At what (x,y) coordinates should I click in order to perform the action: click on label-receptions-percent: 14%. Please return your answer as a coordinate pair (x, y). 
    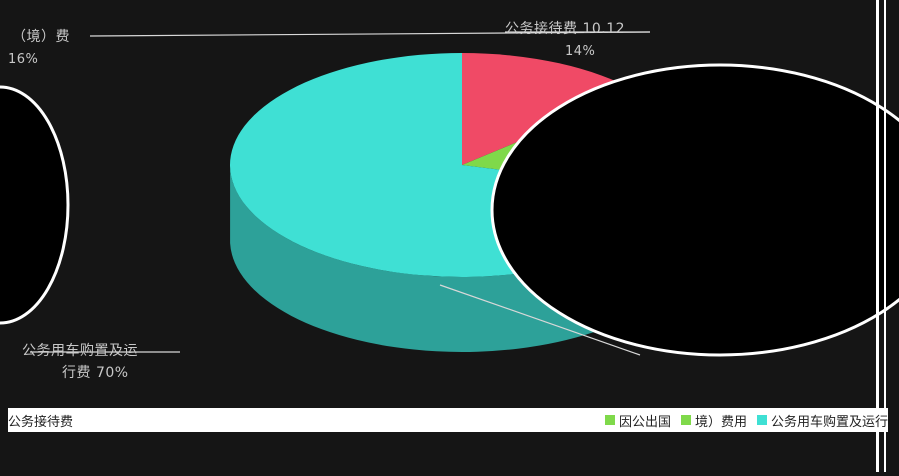
    Looking at the image, I should click on (580, 51).